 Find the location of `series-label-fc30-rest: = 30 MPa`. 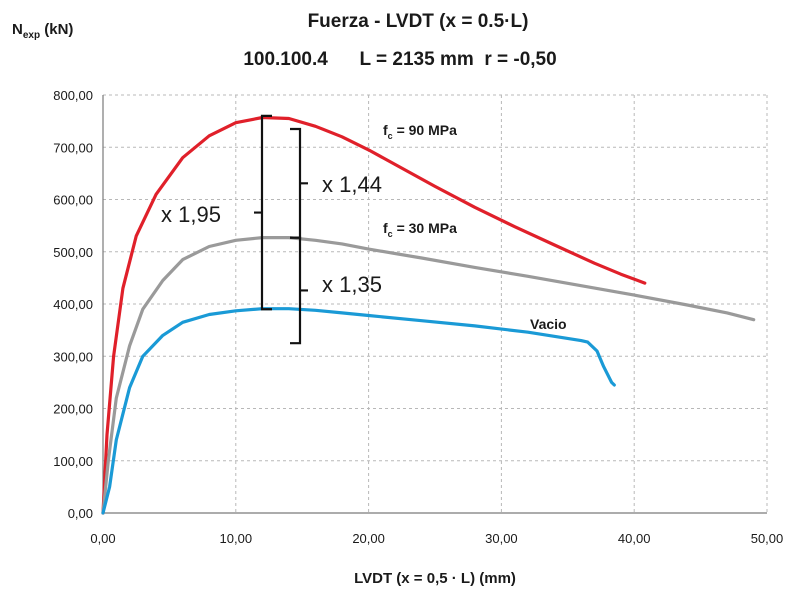

series-label-fc30-rest: = 30 MPa is located at coordinates (425, 228).